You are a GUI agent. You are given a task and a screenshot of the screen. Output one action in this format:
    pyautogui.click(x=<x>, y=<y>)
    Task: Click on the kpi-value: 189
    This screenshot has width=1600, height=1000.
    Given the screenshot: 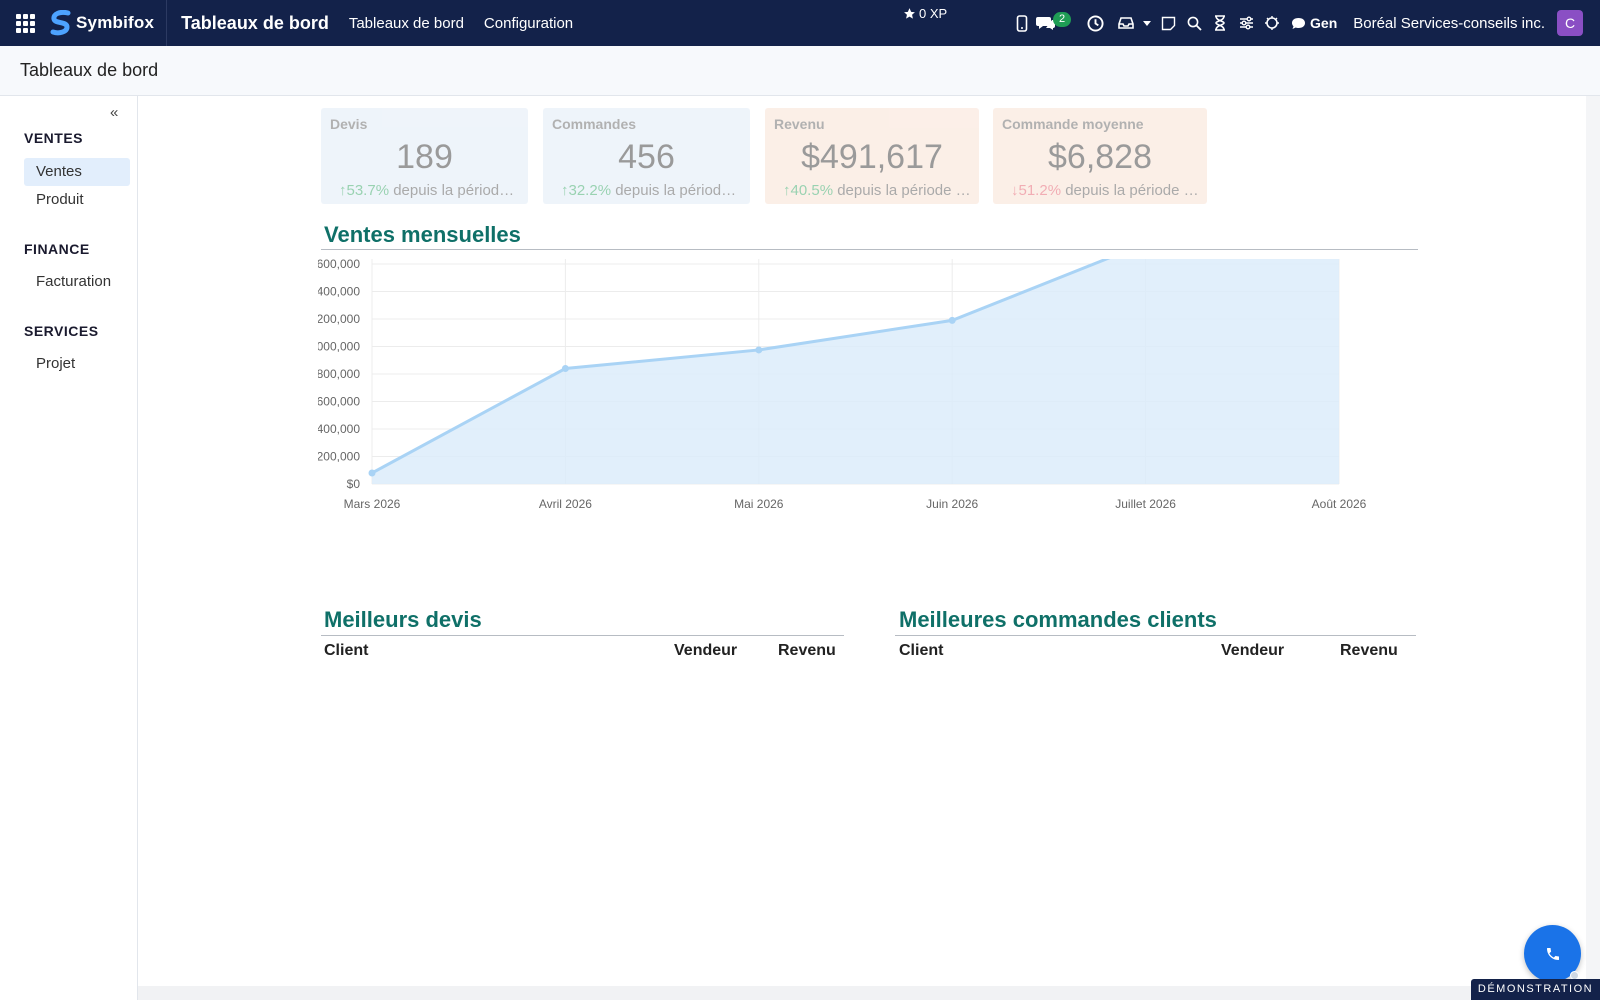 What is the action you would take?
    pyautogui.click(x=424, y=157)
    